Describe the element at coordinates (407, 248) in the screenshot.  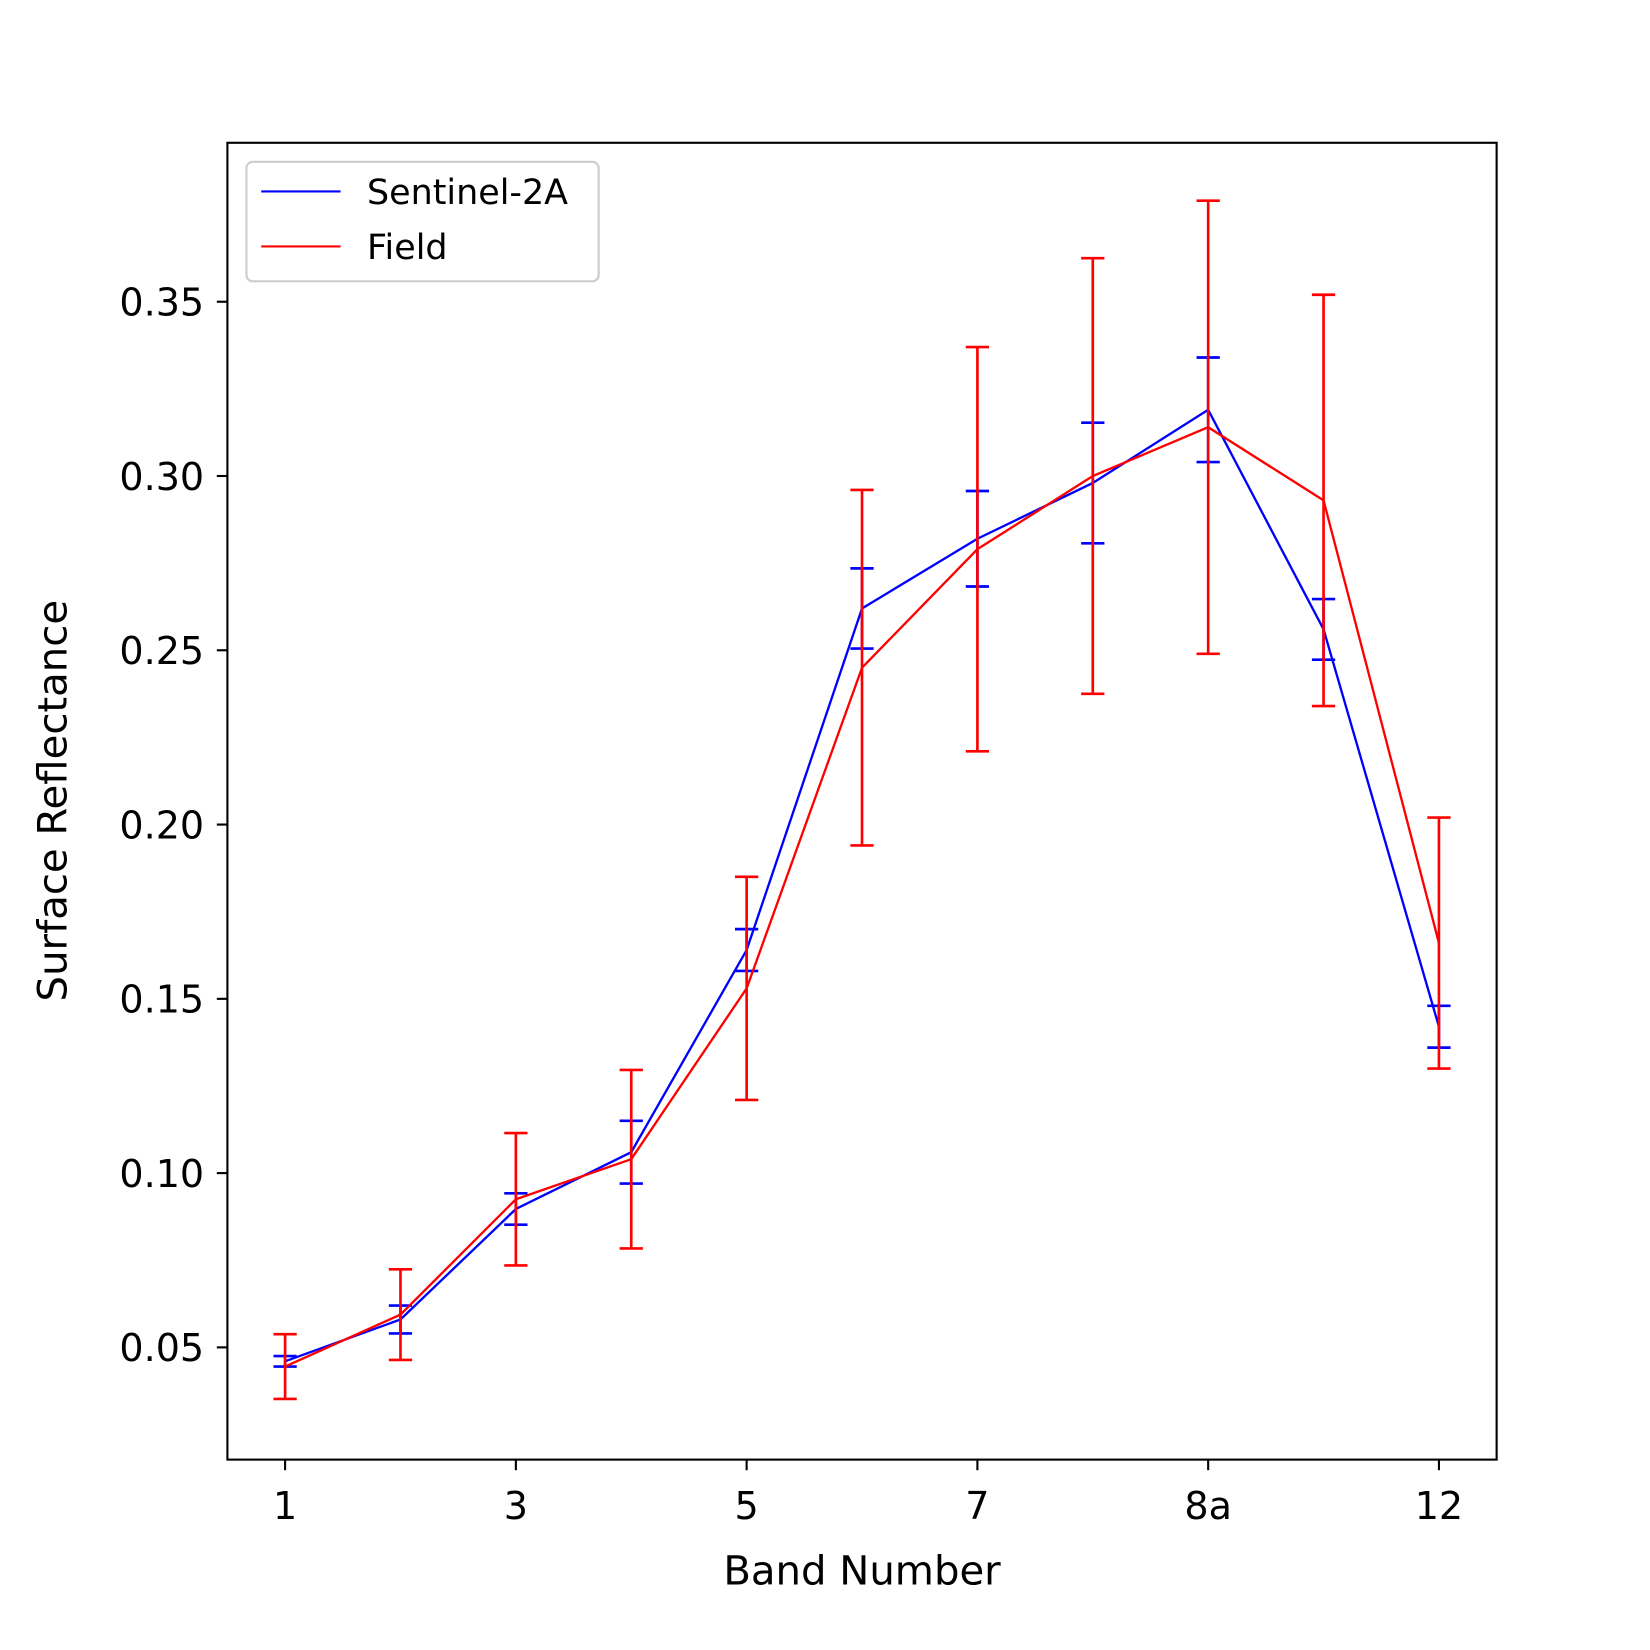
I see `legend-label-field: Field` at that location.